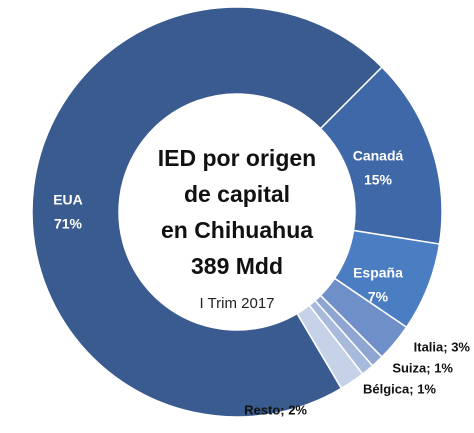 Image resolution: width=474 pixels, height=433 pixels. What do you see at coordinates (275, 409) in the screenshot?
I see `value-label: Resto; 2%` at bounding box center [275, 409].